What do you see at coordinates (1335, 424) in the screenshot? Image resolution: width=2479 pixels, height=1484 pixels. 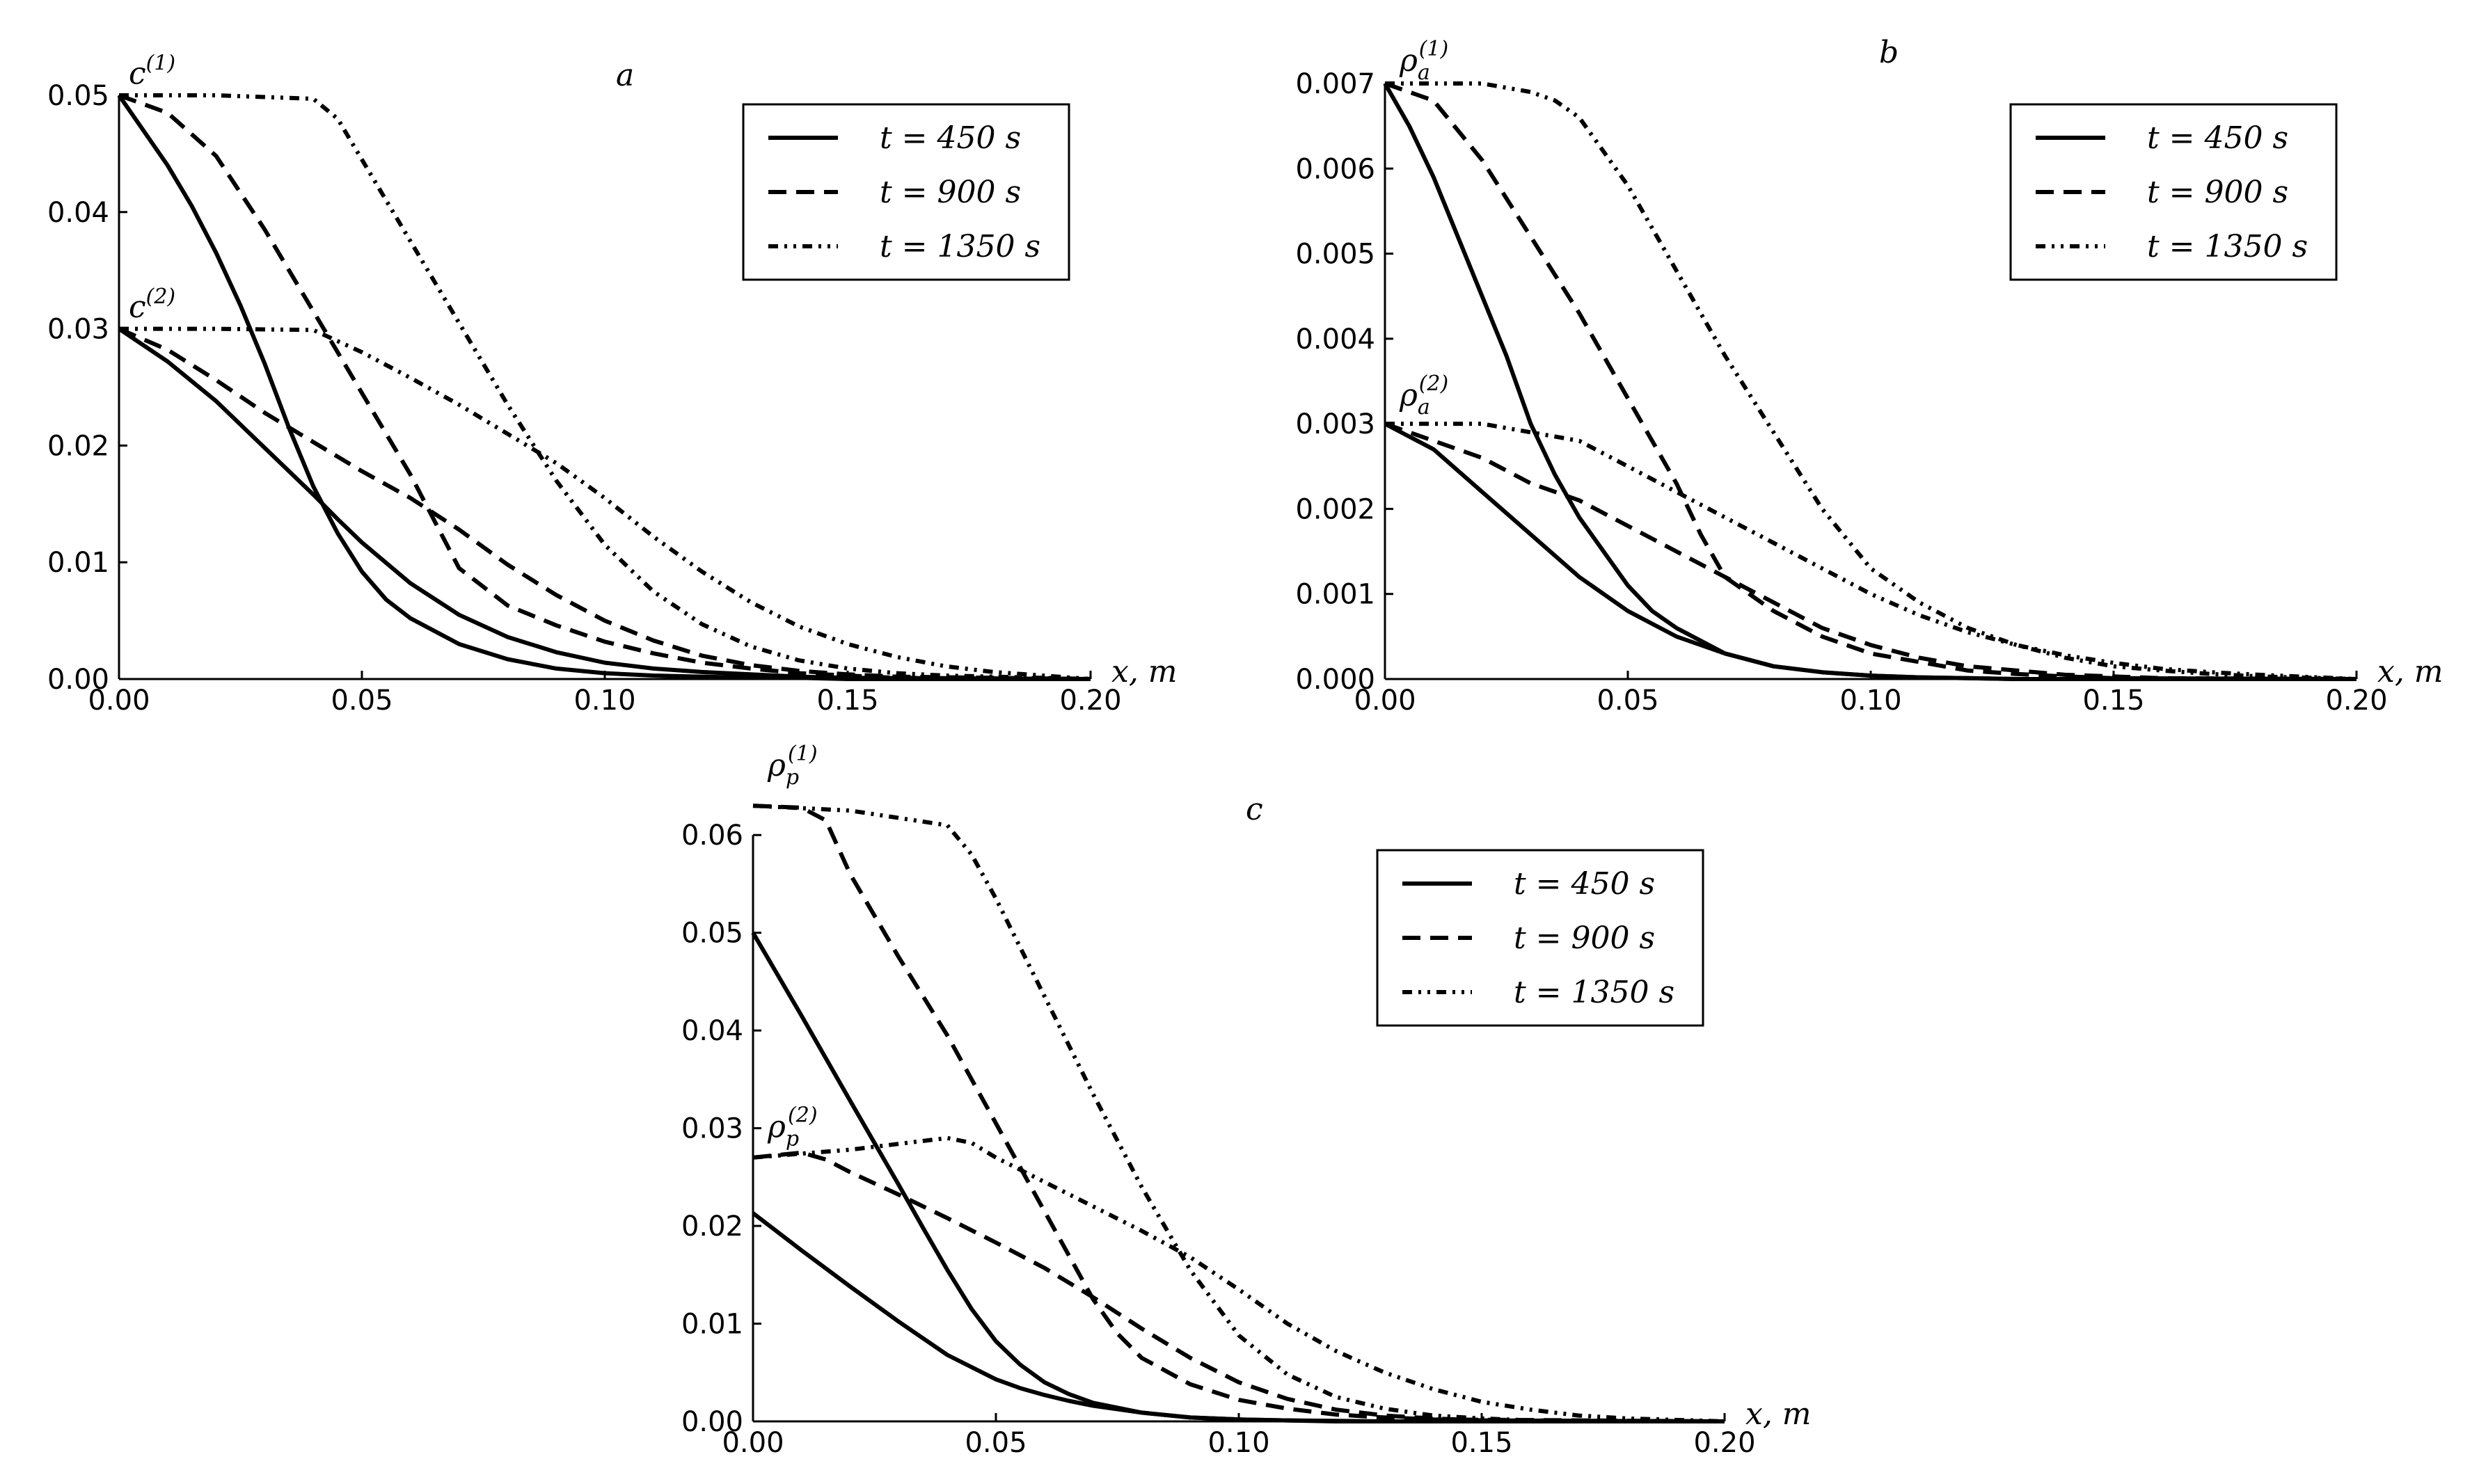 I see `y-tick-label: 0.003` at bounding box center [1335, 424].